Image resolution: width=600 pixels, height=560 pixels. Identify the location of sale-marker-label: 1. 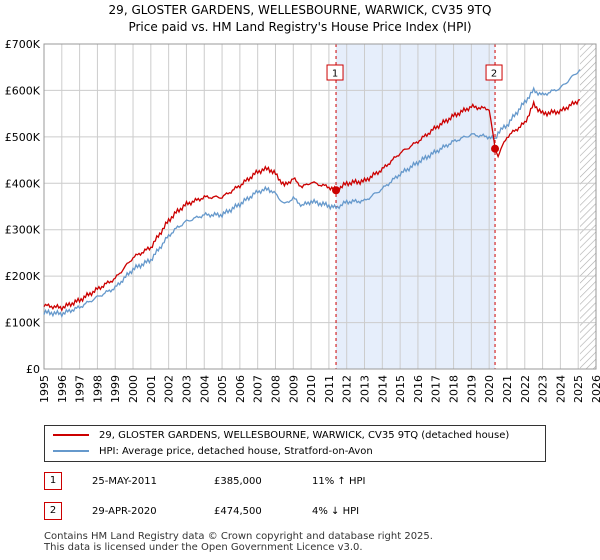
(335, 74).